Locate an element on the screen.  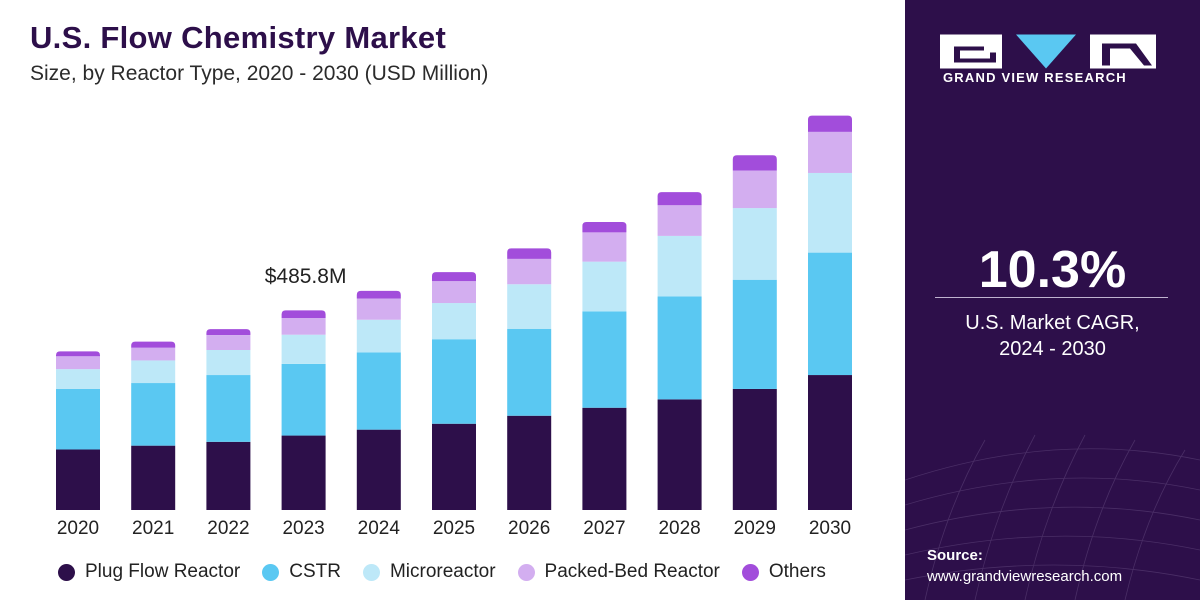
x-tick-label: 2025 is located at coordinates (454, 528).